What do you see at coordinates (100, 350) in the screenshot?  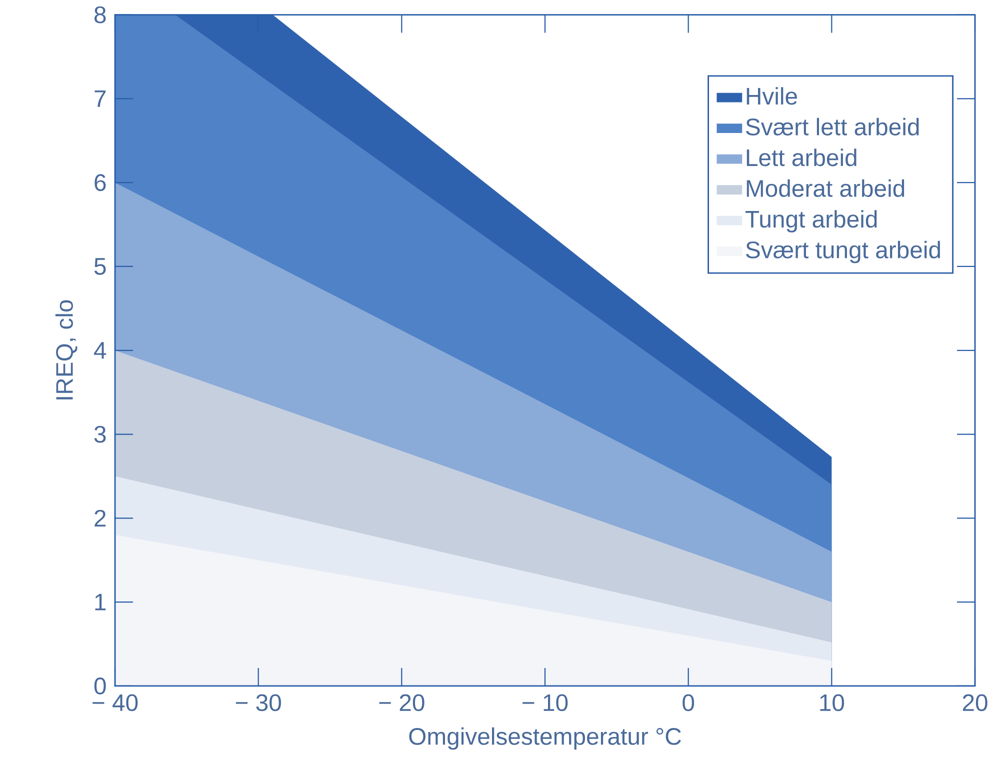 I see `y-tick-label: 4` at bounding box center [100, 350].